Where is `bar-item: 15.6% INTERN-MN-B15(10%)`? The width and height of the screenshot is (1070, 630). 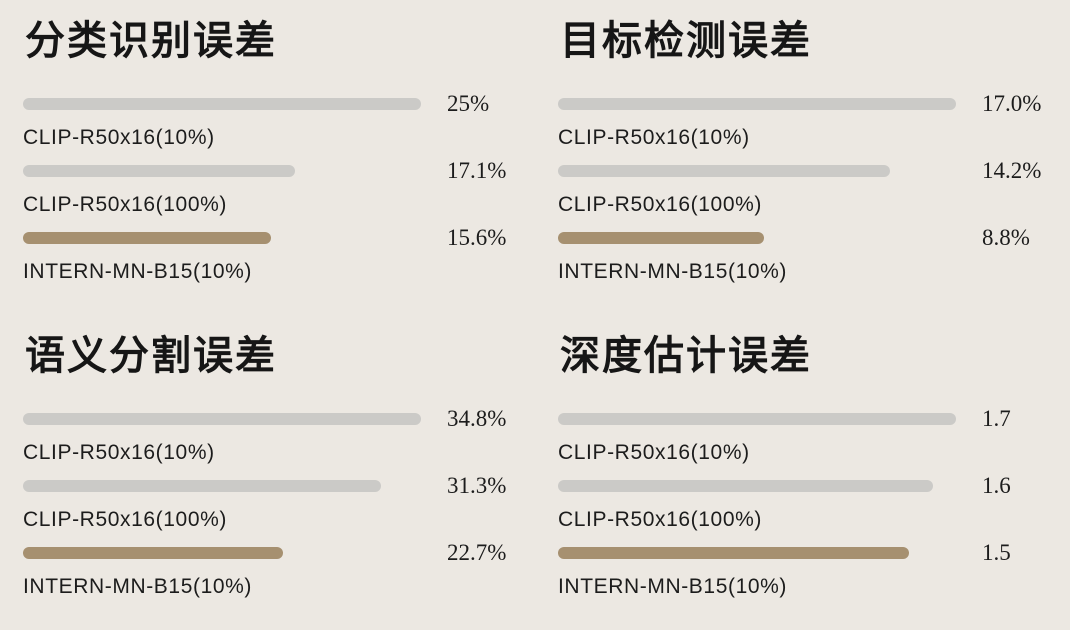 bar-item: 15.6% INTERN-MN-B15(10%) is located at coordinates (279, 254).